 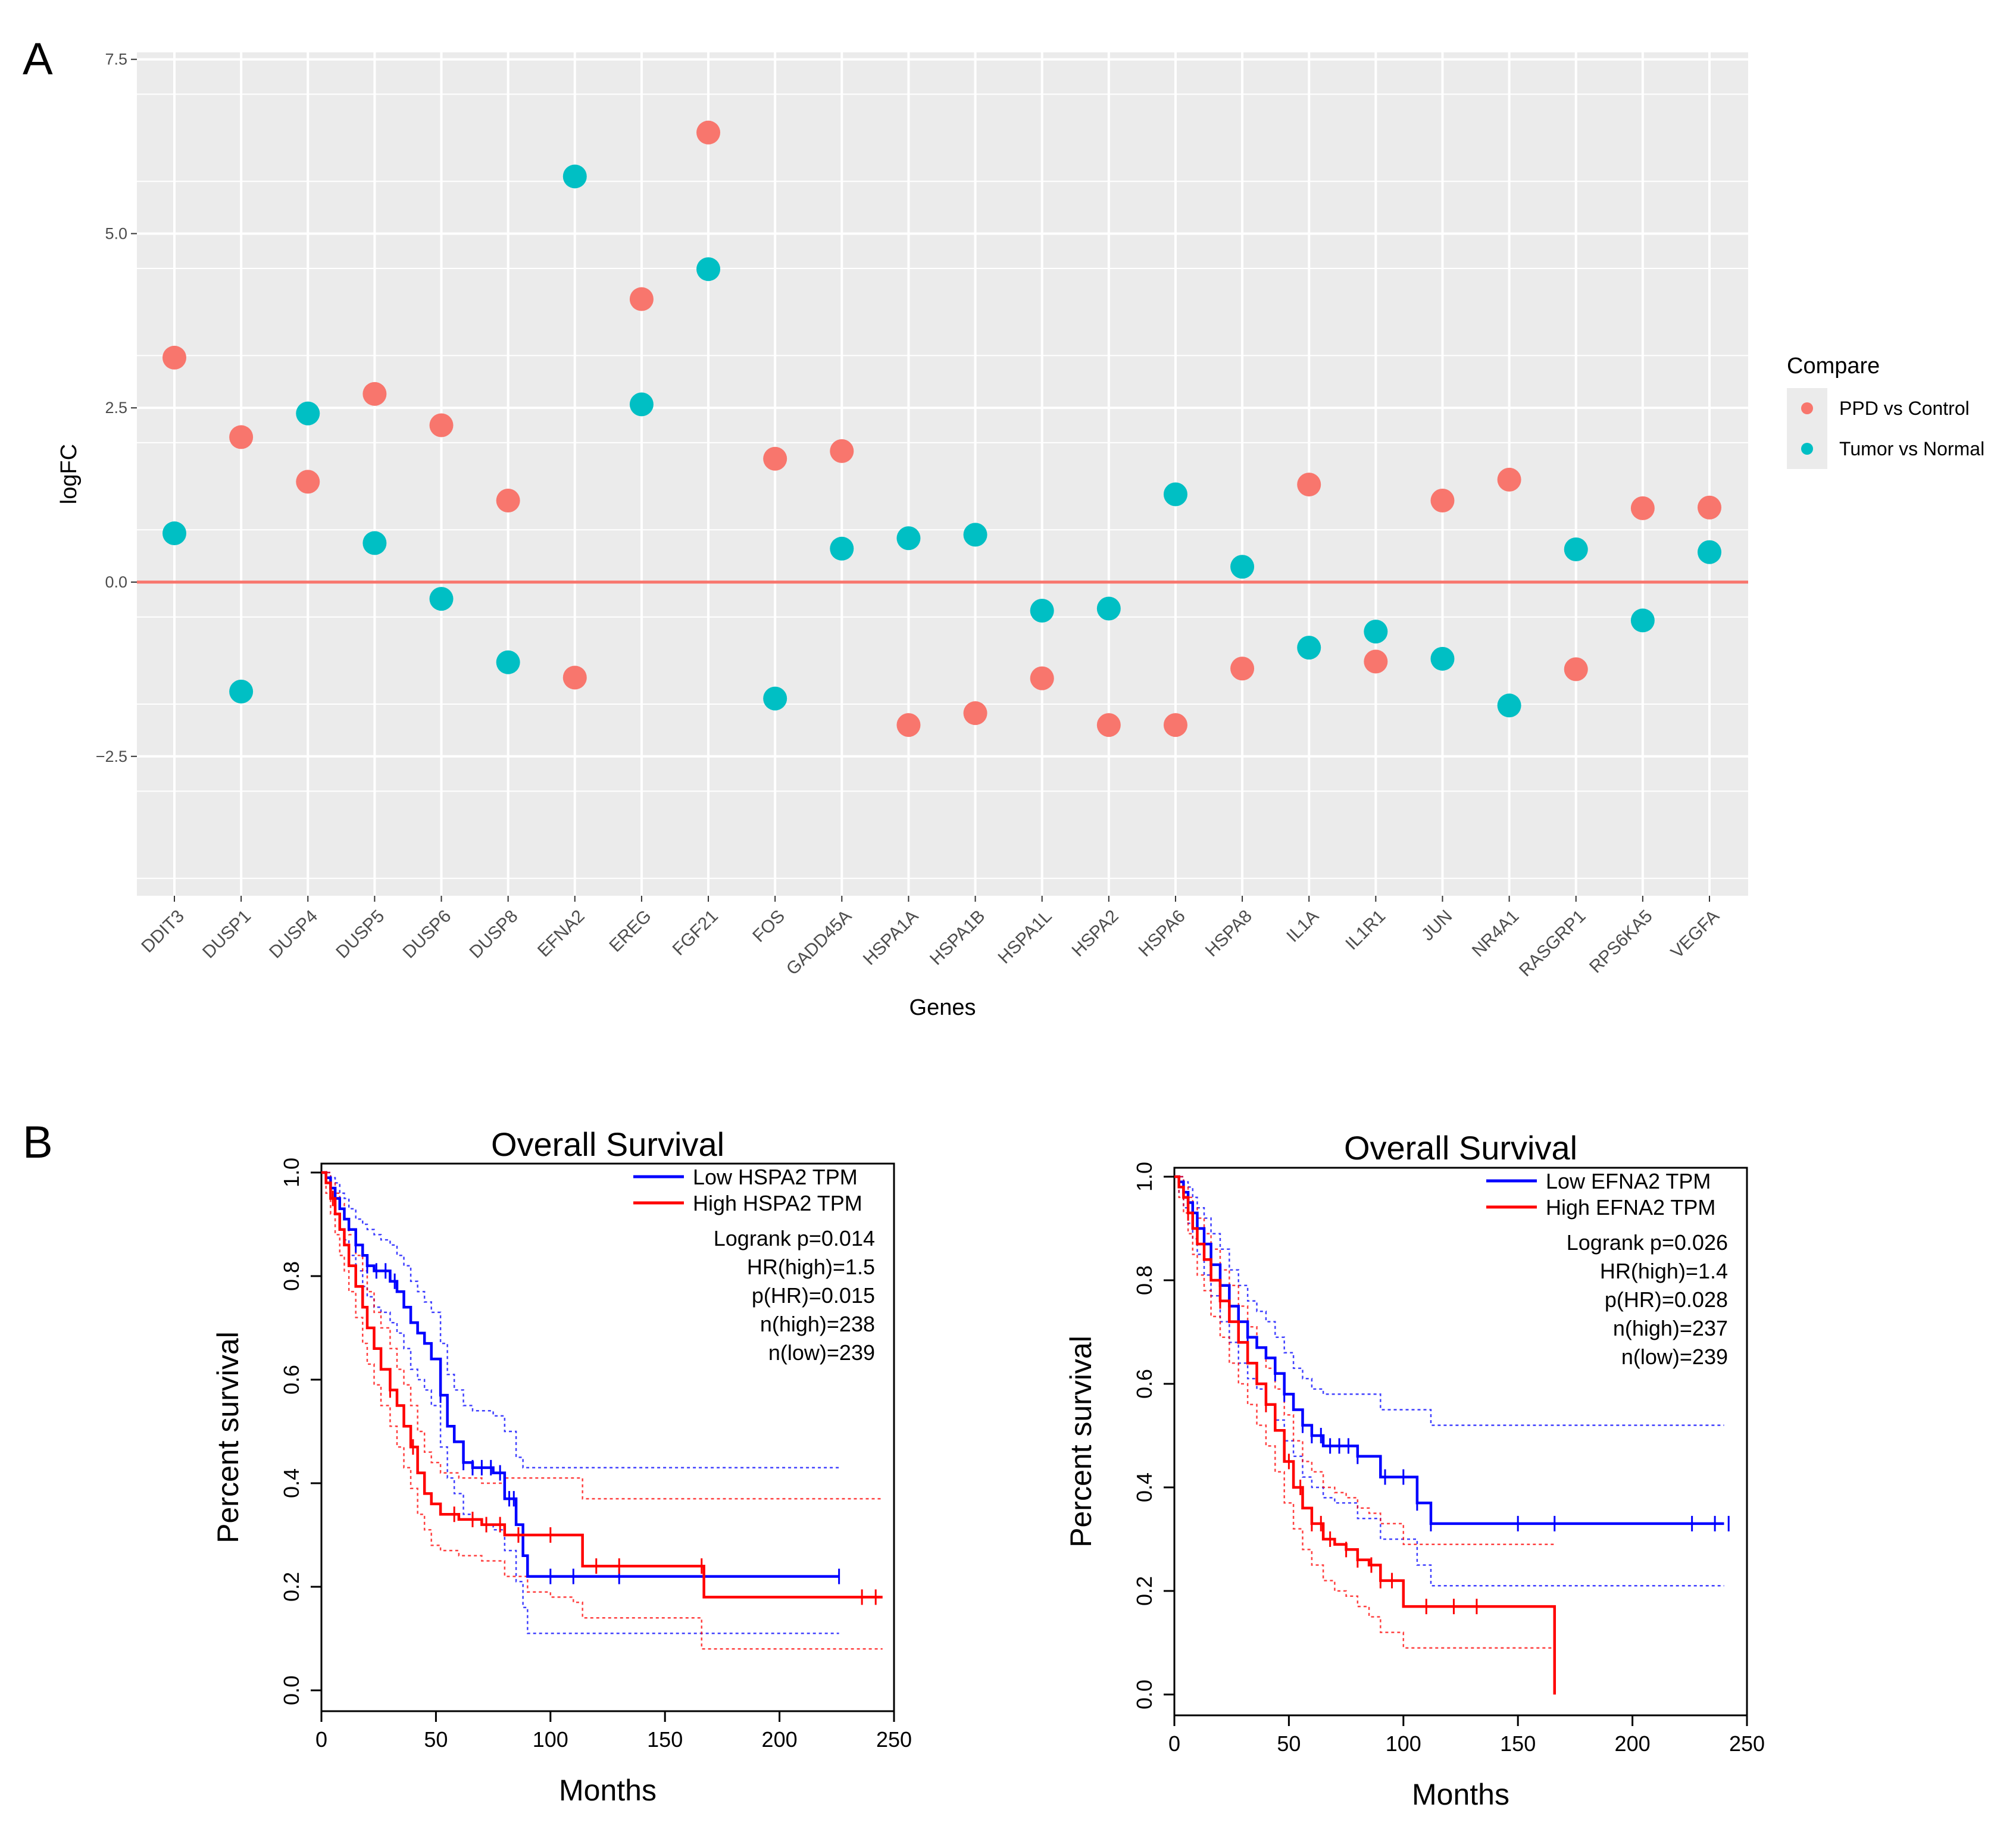 What do you see at coordinates (1229, 933) in the screenshot?
I see `x-tick-label-hspa8: HSPA8` at bounding box center [1229, 933].